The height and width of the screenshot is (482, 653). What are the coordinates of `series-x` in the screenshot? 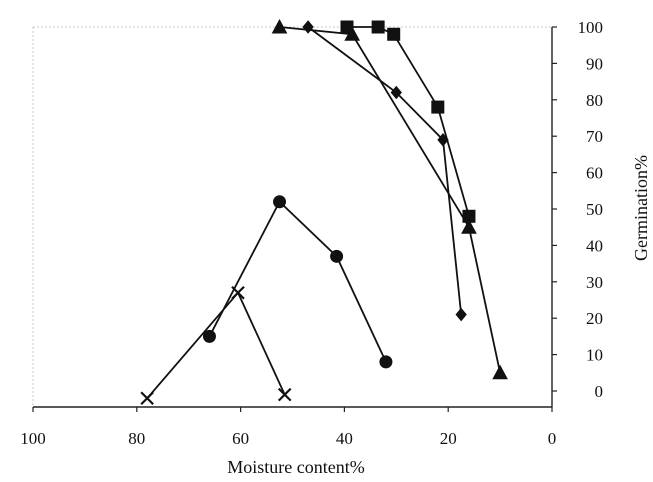 It's located at (216, 345).